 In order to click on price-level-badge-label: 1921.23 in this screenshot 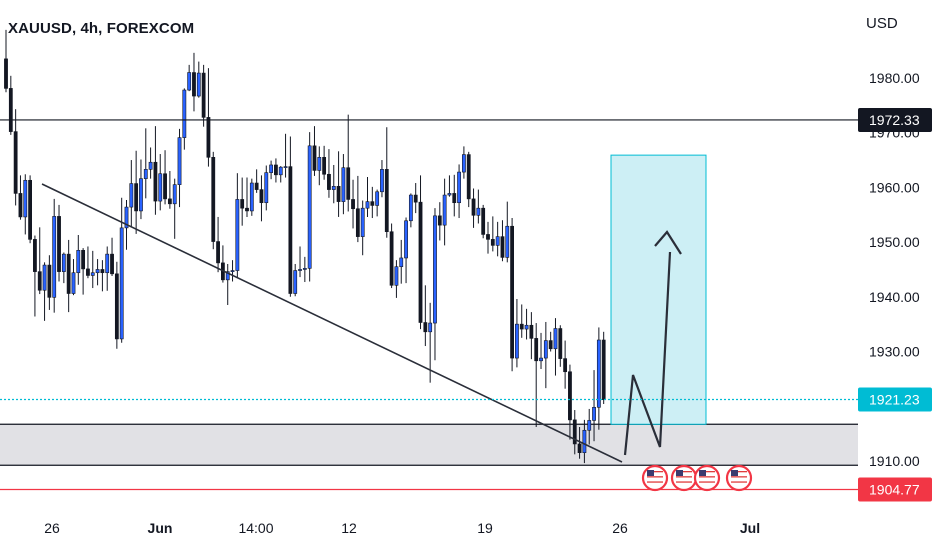, I will do `click(894, 399)`.